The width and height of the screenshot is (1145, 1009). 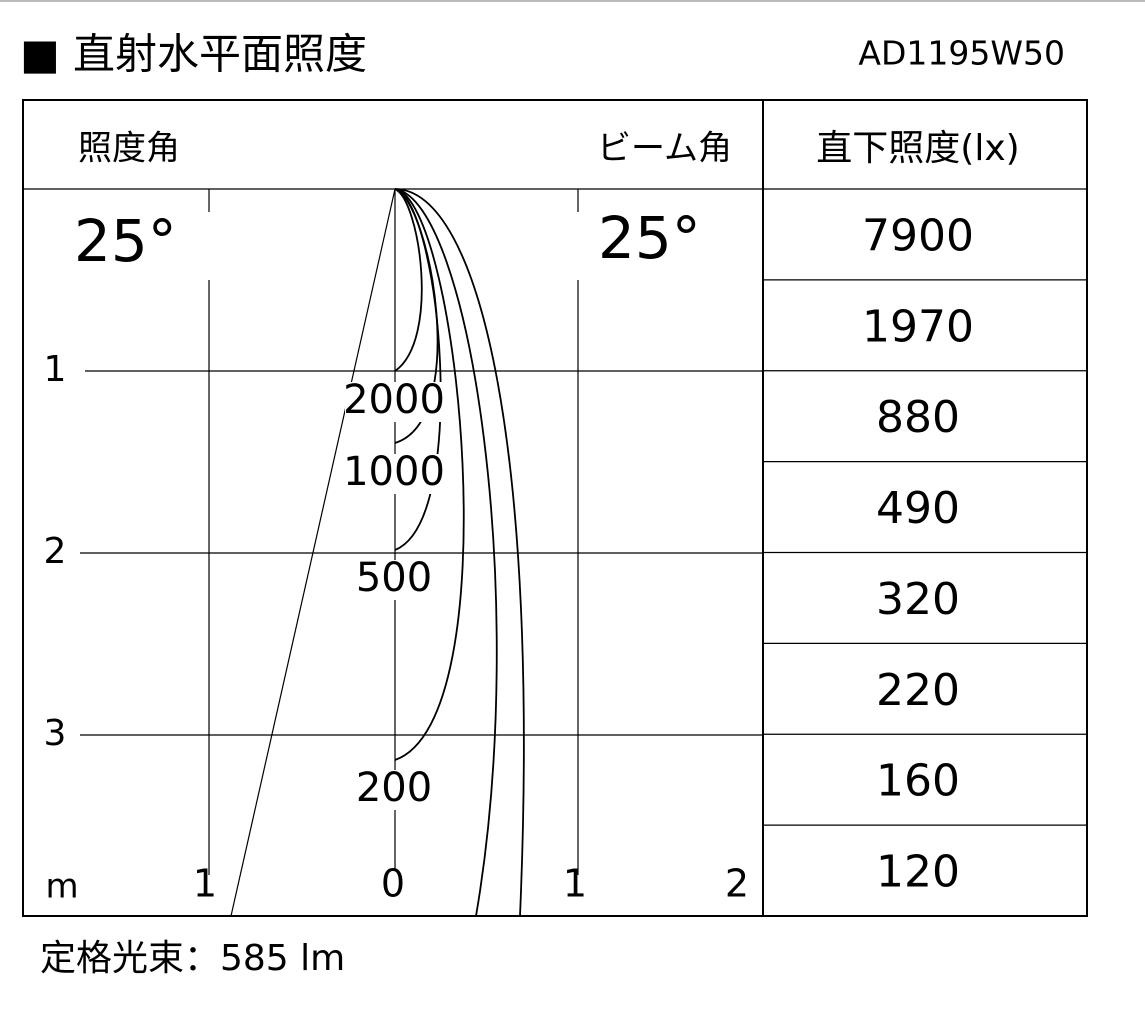 What do you see at coordinates (918, 781) in the screenshot?
I see `table-value: 160` at bounding box center [918, 781].